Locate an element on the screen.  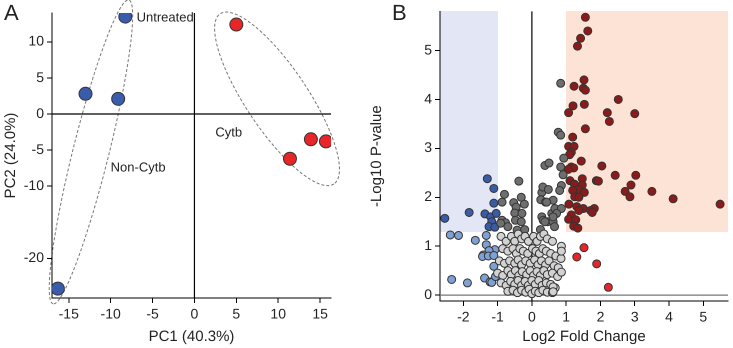
y-tick-label: -20 is located at coordinates (34, 257).